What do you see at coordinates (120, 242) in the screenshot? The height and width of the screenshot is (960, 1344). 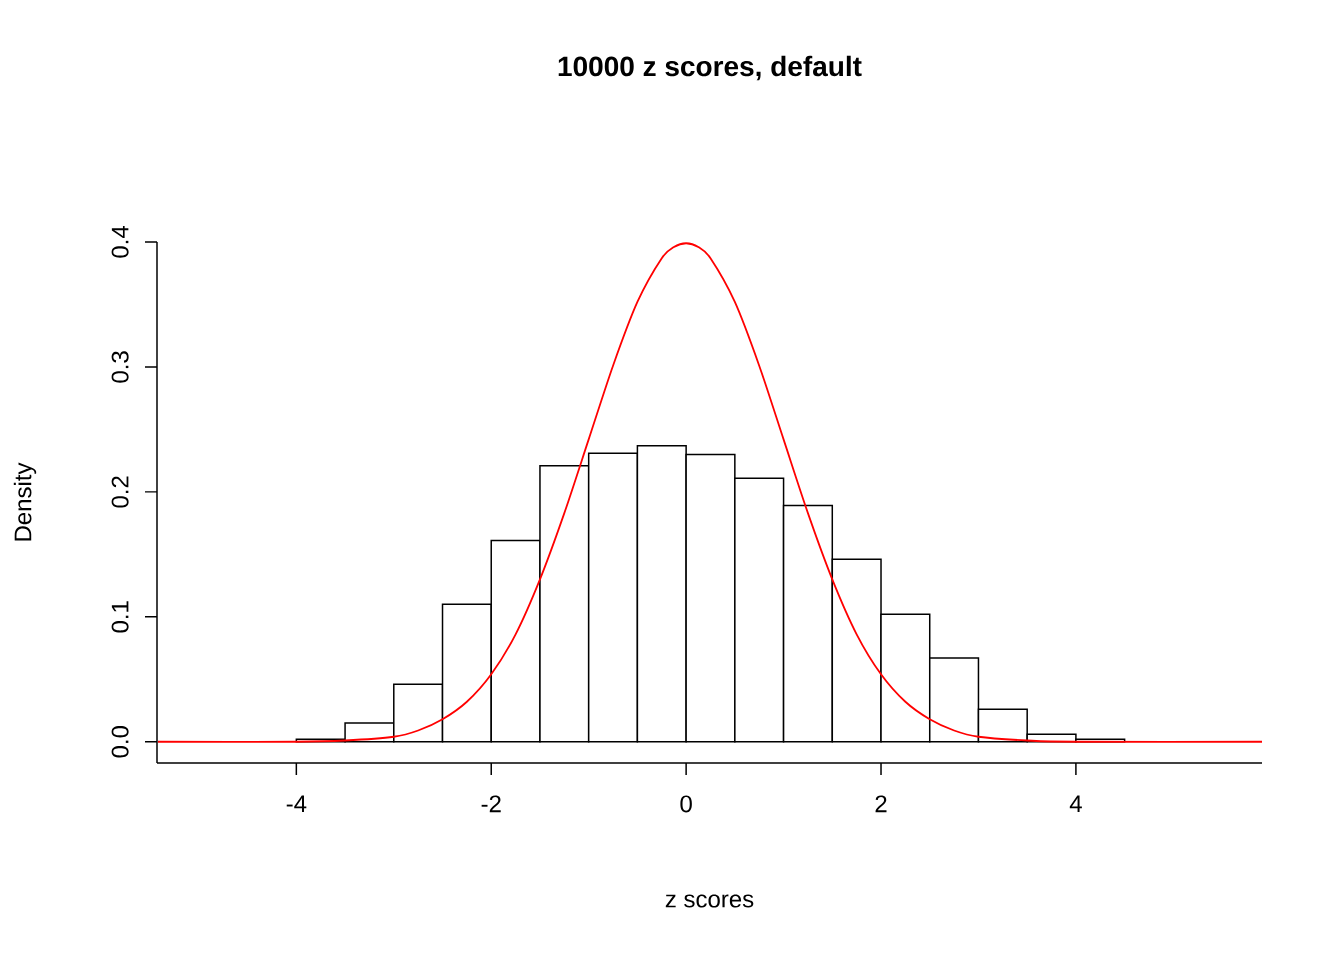 I see `y-tick-label: 0.4` at bounding box center [120, 242].